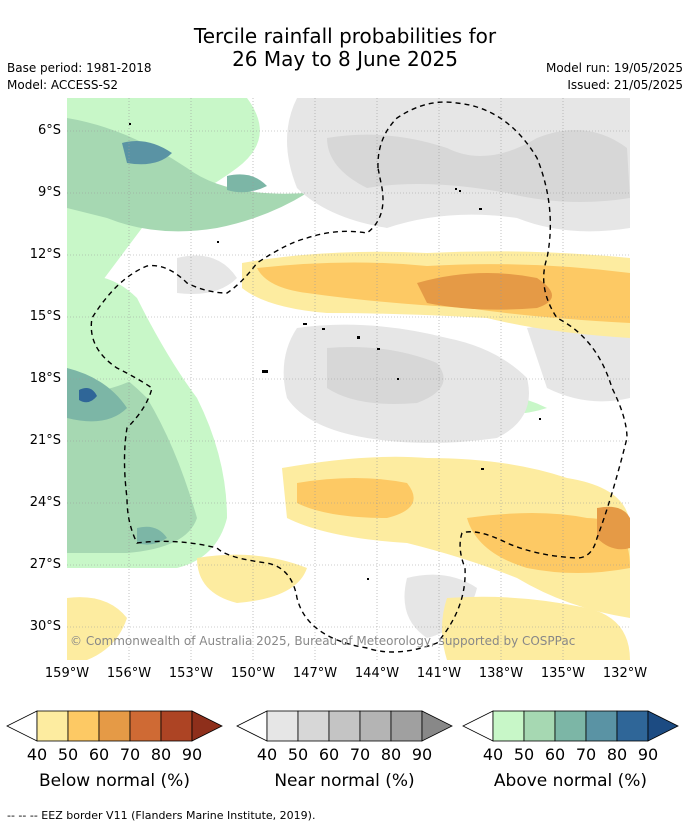  I want to click on lat-label: 12°S, so click(45, 254).